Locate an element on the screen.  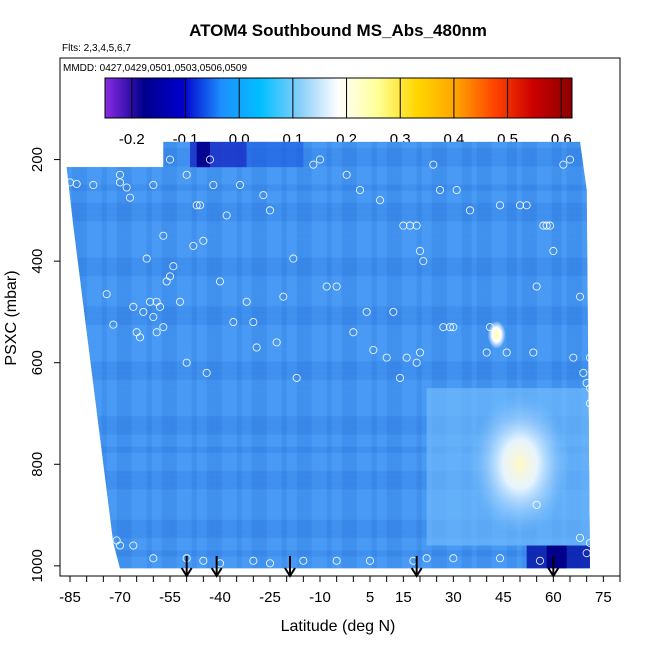
heatmap-dark-core is located at coordinates (203, 154).